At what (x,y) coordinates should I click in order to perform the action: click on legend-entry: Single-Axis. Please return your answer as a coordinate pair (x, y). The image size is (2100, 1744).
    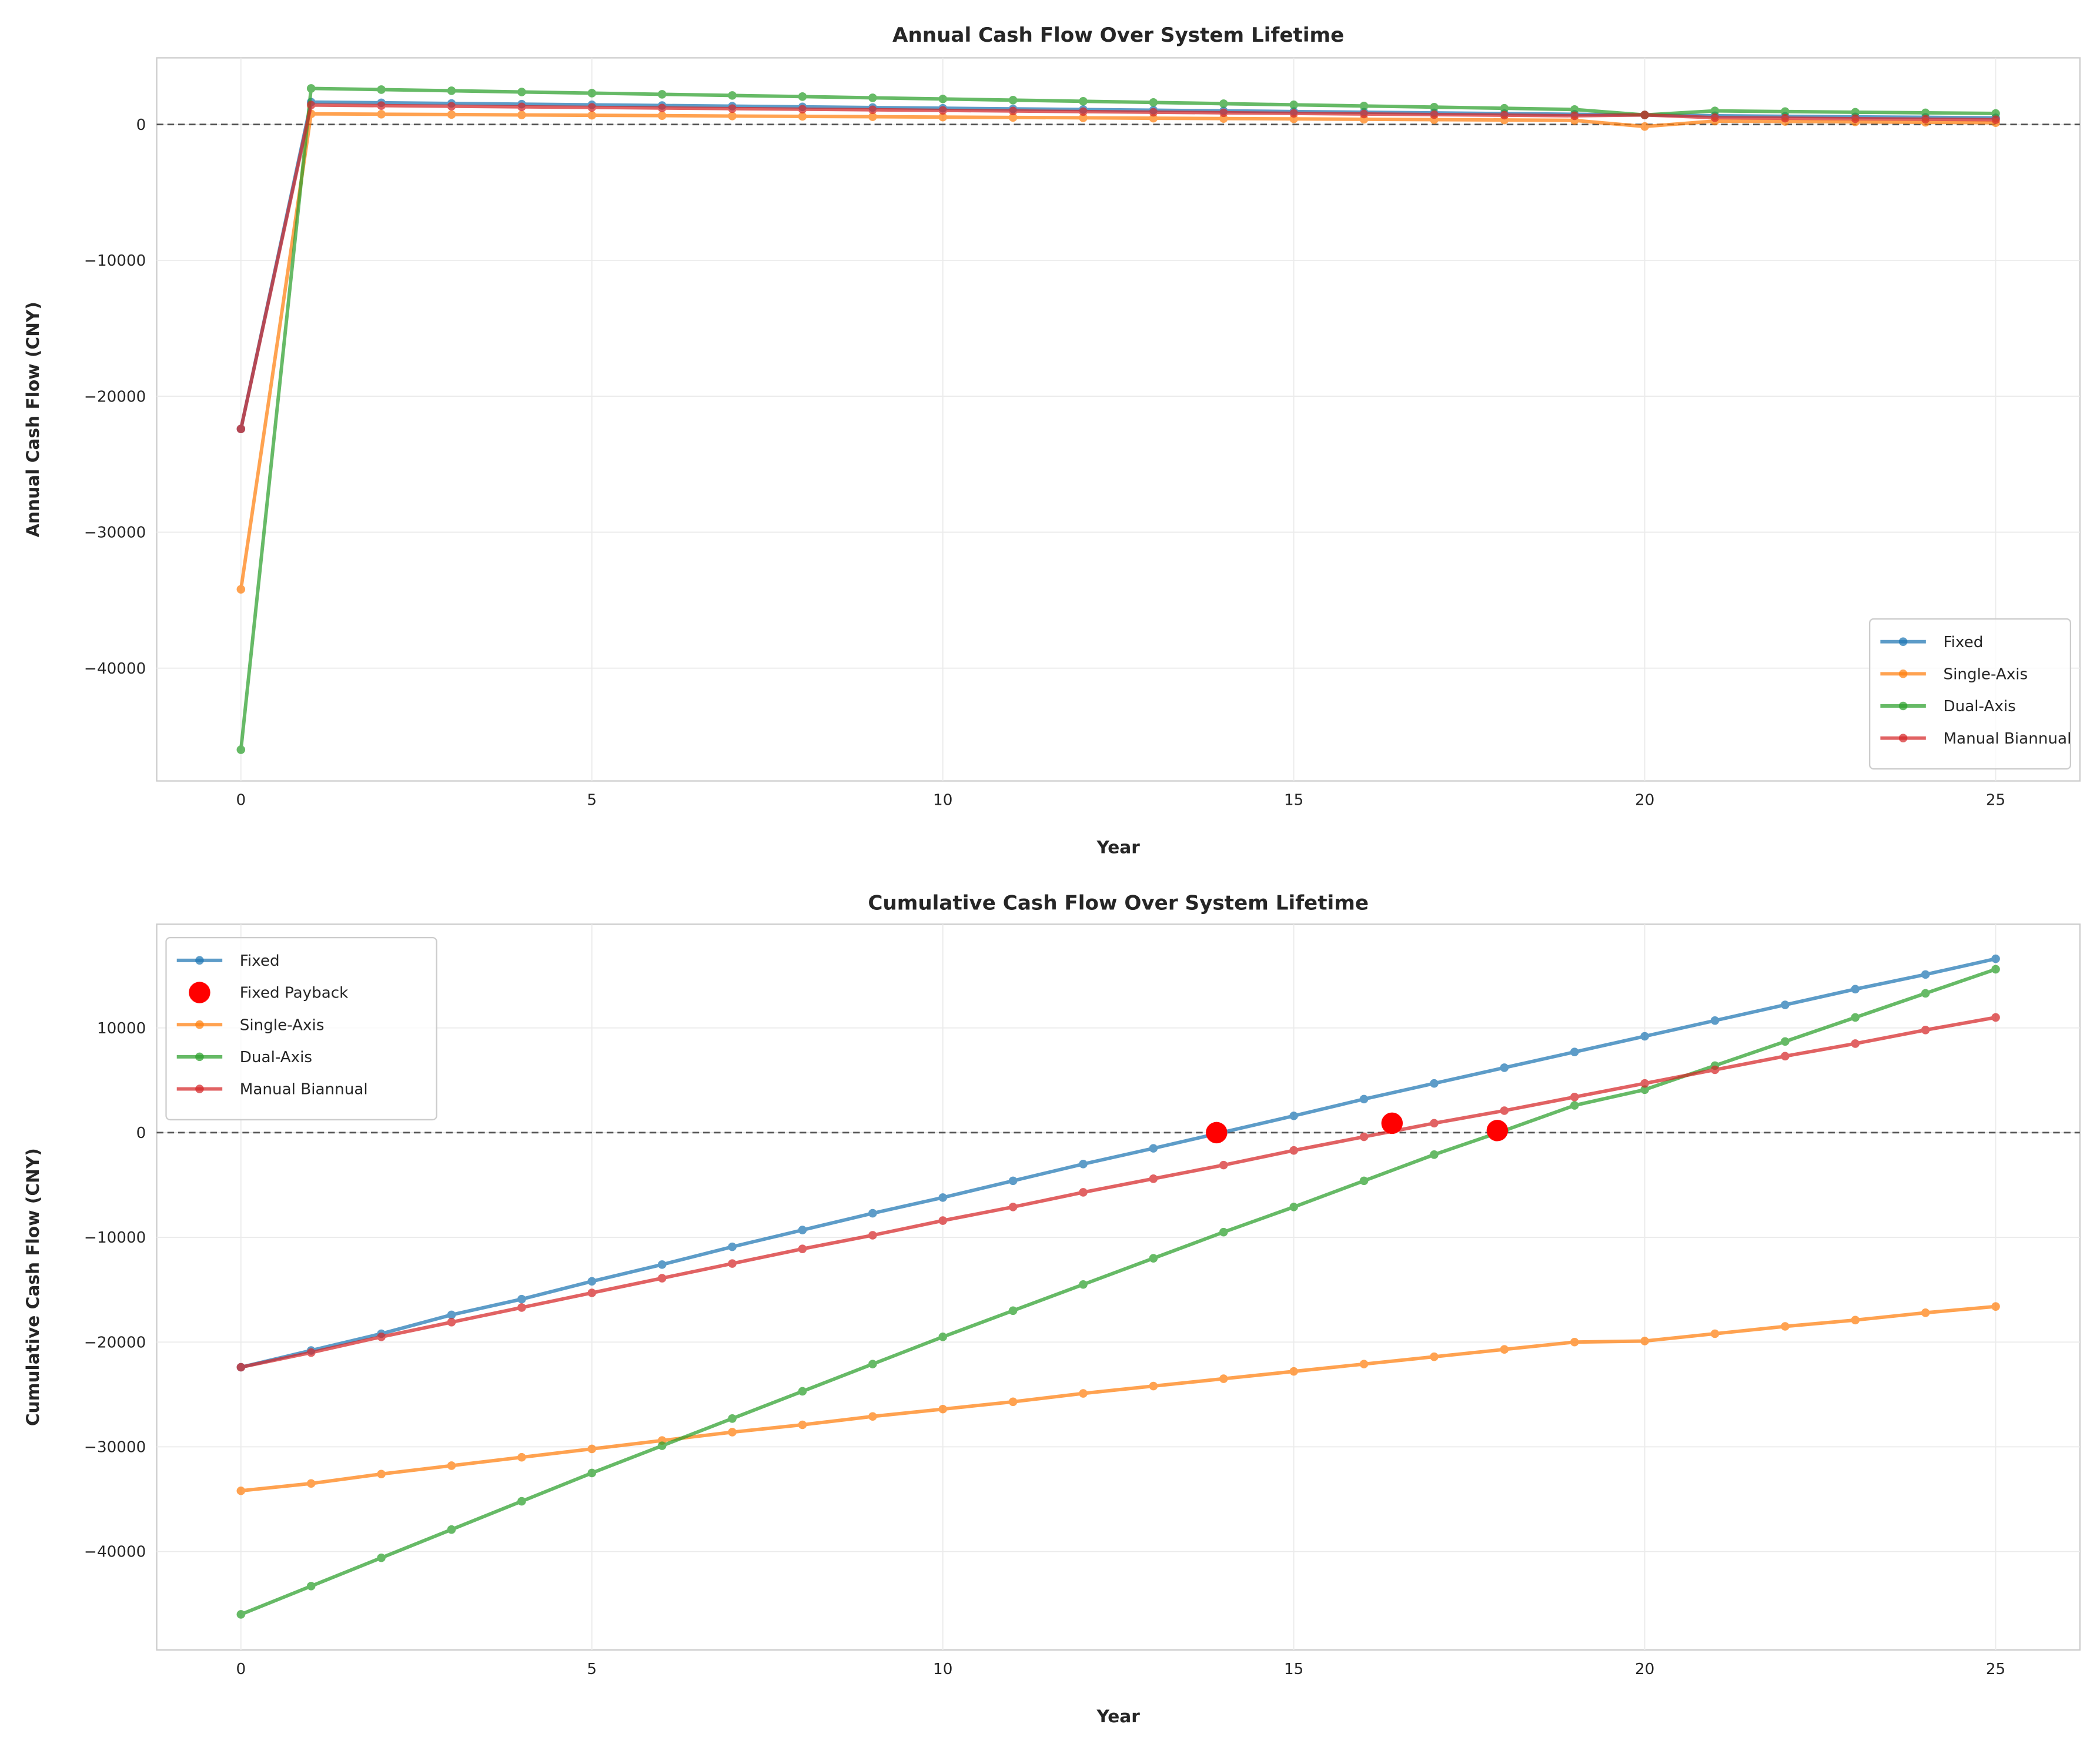
    Looking at the image, I should click on (250, 1025).